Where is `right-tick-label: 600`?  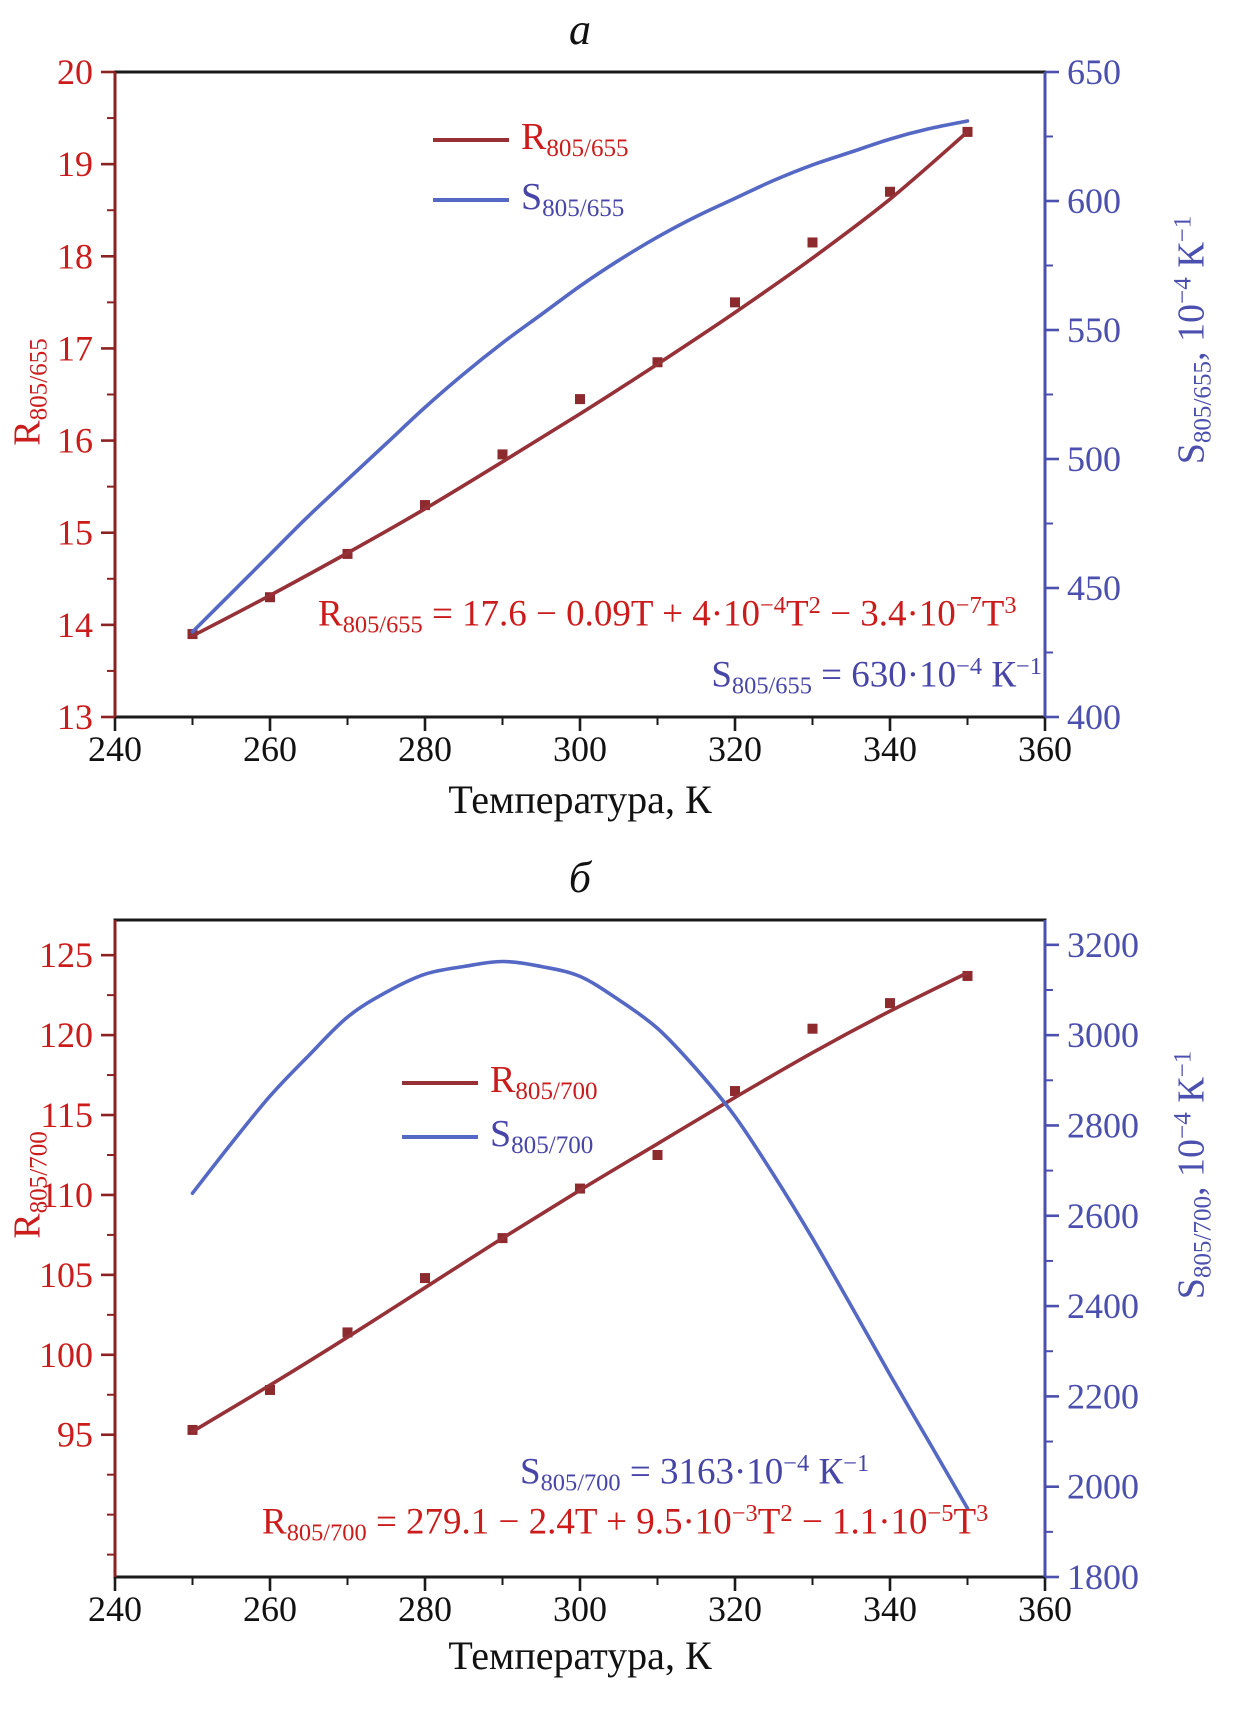 right-tick-label: 600 is located at coordinates (1094, 201).